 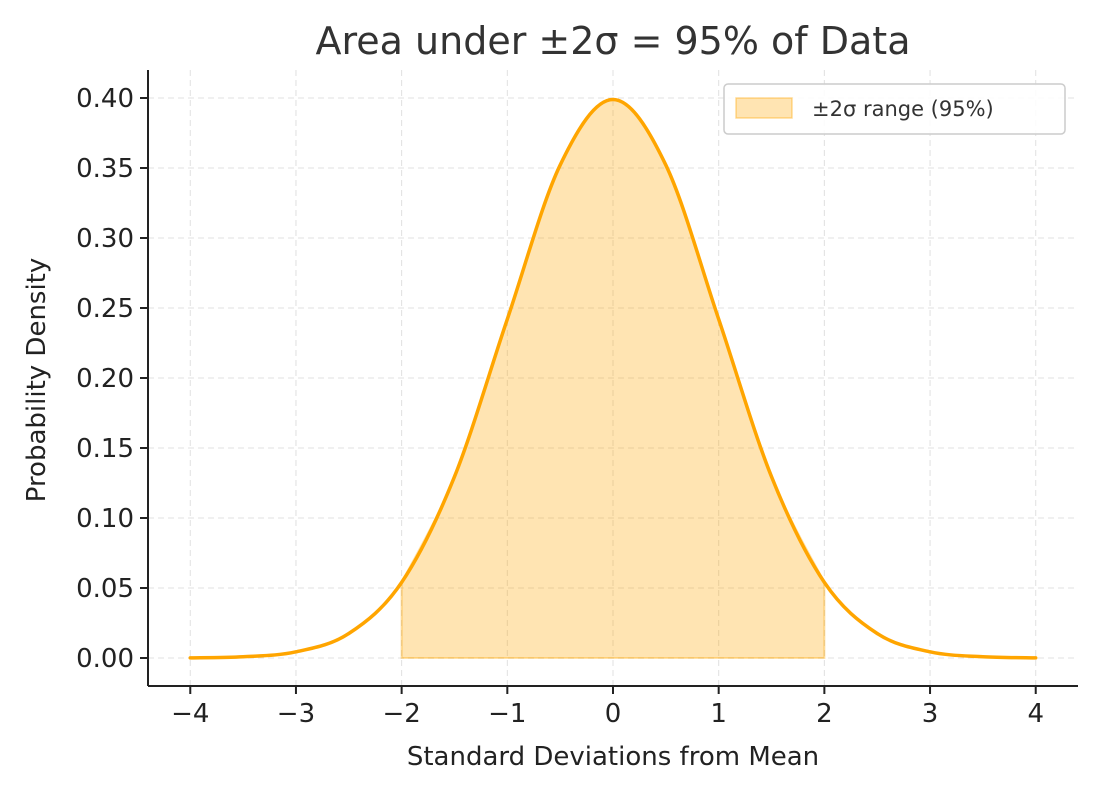 I want to click on x-tick-label: −2, so click(x=401, y=714).